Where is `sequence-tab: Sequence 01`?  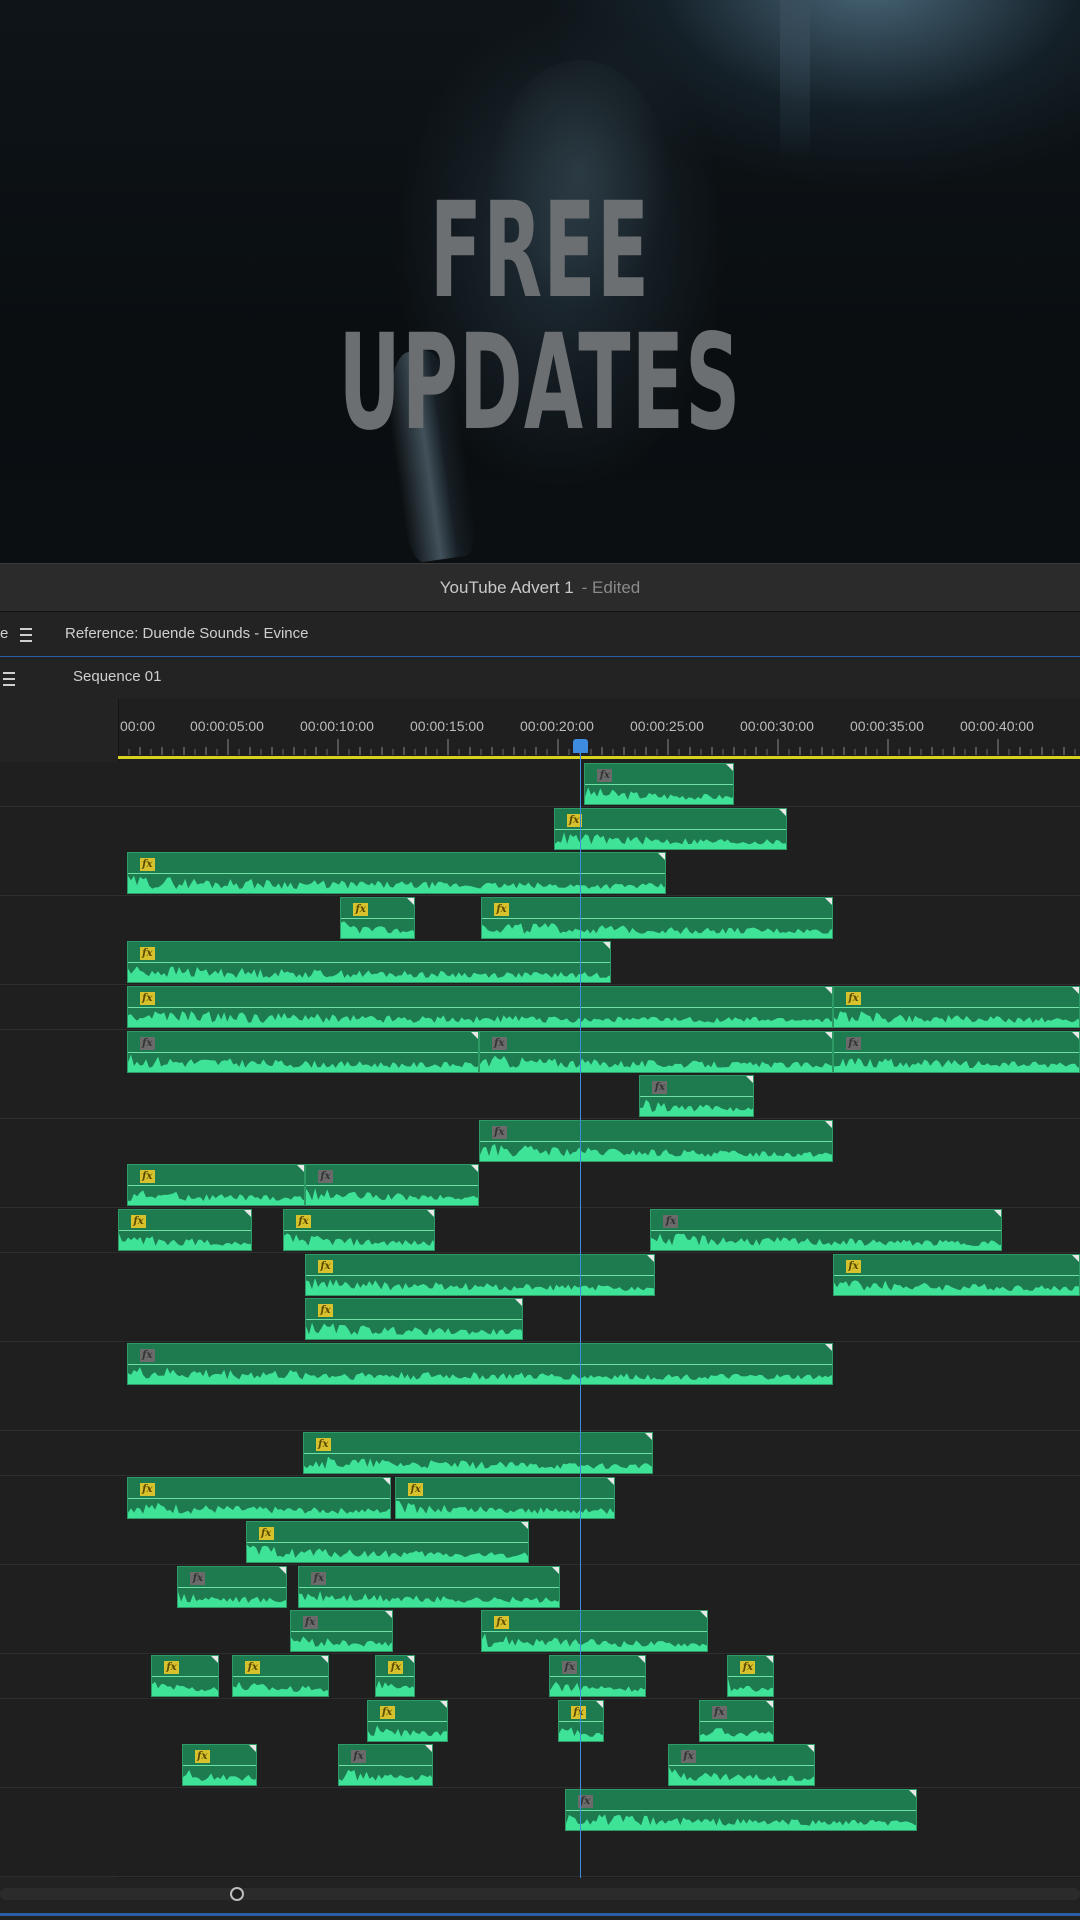
sequence-tab: Sequence 01 is located at coordinates (117, 676).